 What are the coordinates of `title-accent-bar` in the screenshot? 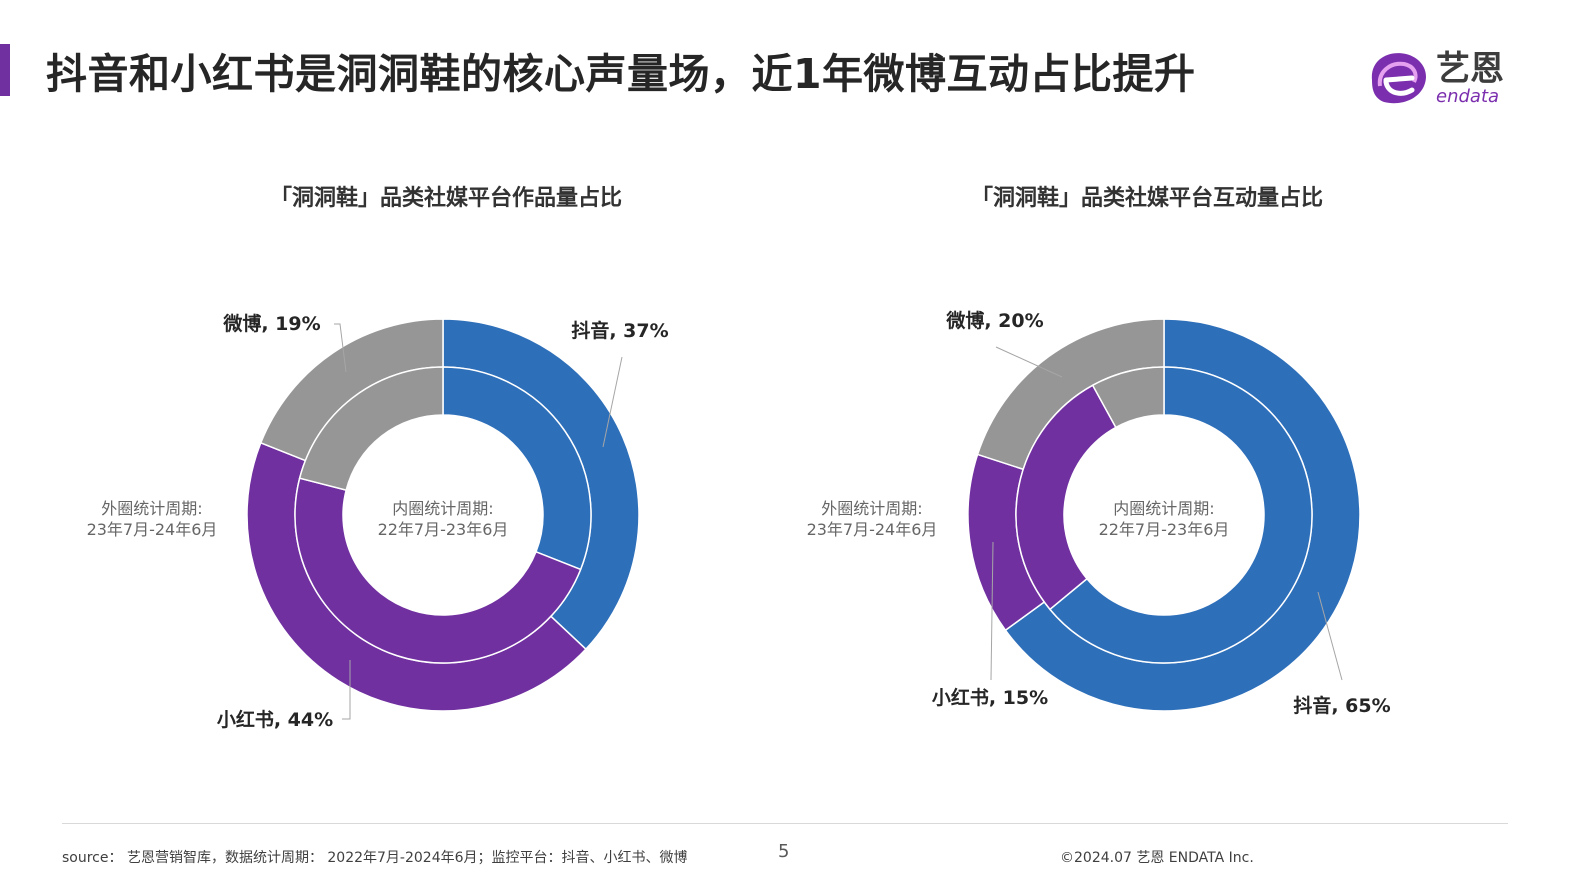 It's located at (5, 70).